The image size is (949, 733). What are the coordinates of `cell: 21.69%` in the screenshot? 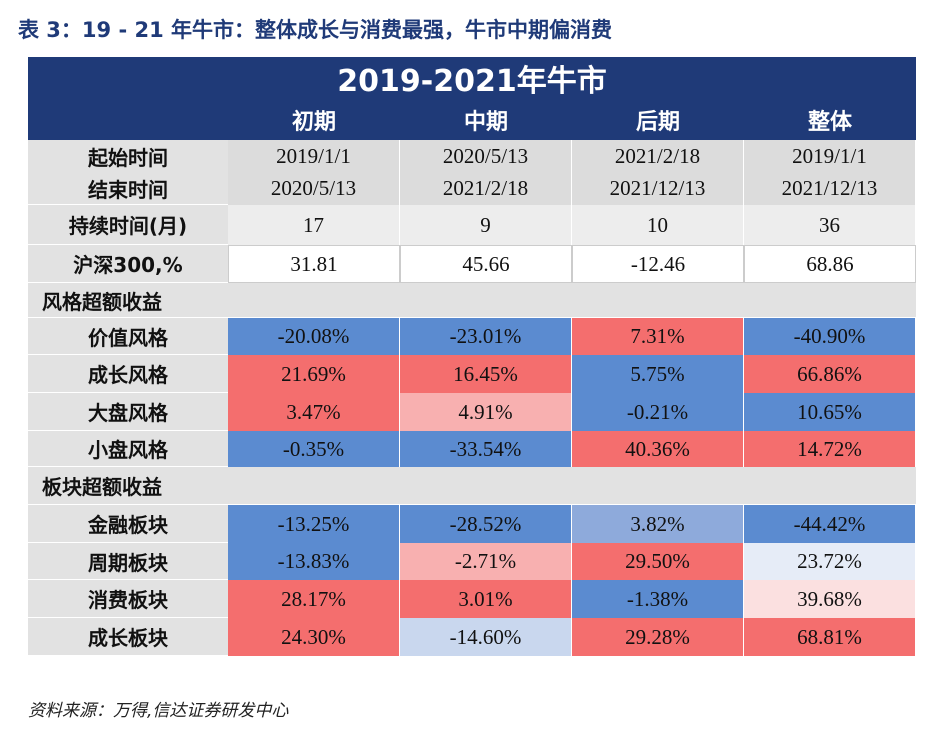 It's located at (314, 374).